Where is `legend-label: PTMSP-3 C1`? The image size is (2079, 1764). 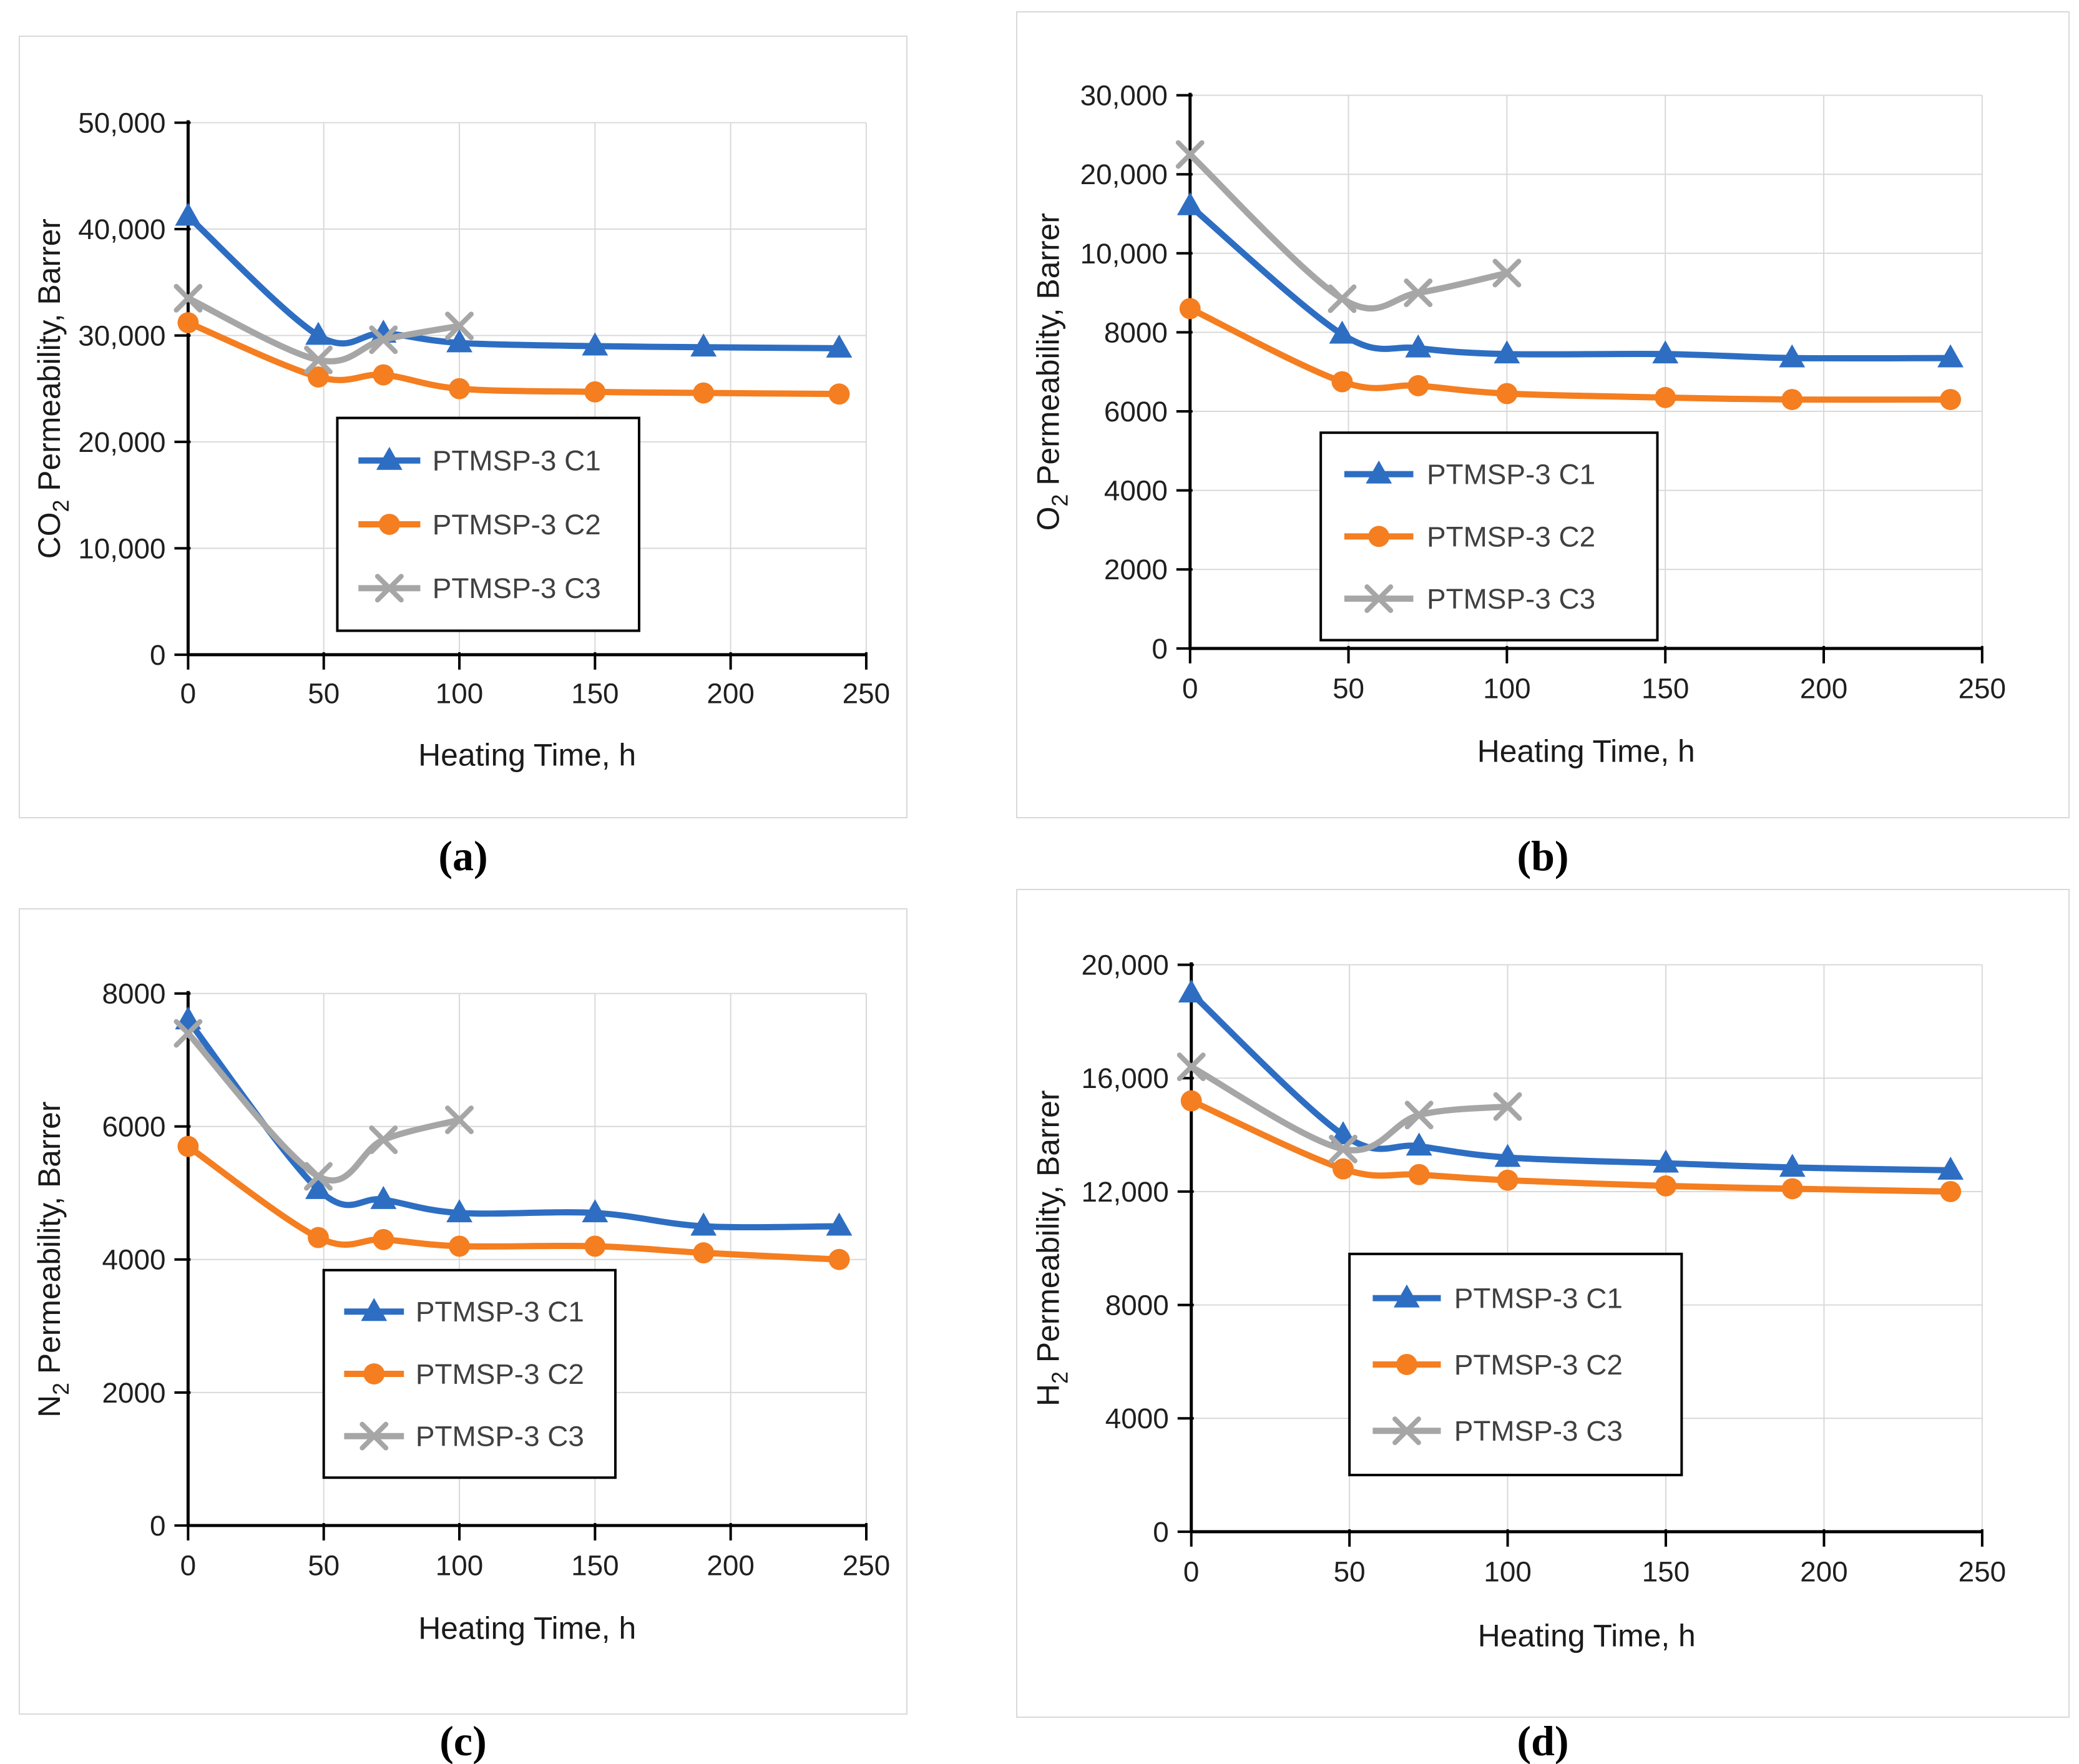
legend-label: PTMSP-3 C1 is located at coordinates (500, 1311).